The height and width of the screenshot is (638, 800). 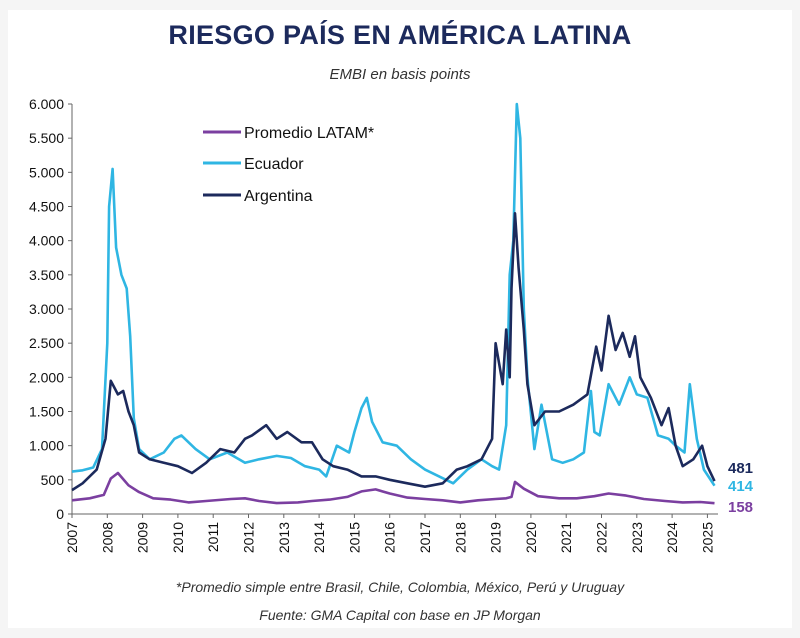 What do you see at coordinates (393, 488) in the screenshot?
I see `series-line-promedio-latam` at bounding box center [393, 488].